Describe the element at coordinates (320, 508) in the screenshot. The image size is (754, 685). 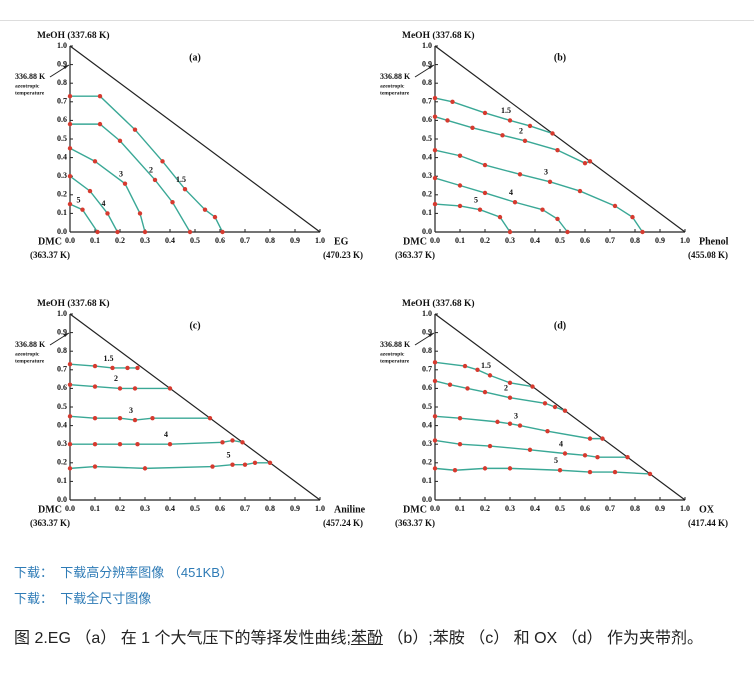
I see `x-tick-label: 1.0` at that location.